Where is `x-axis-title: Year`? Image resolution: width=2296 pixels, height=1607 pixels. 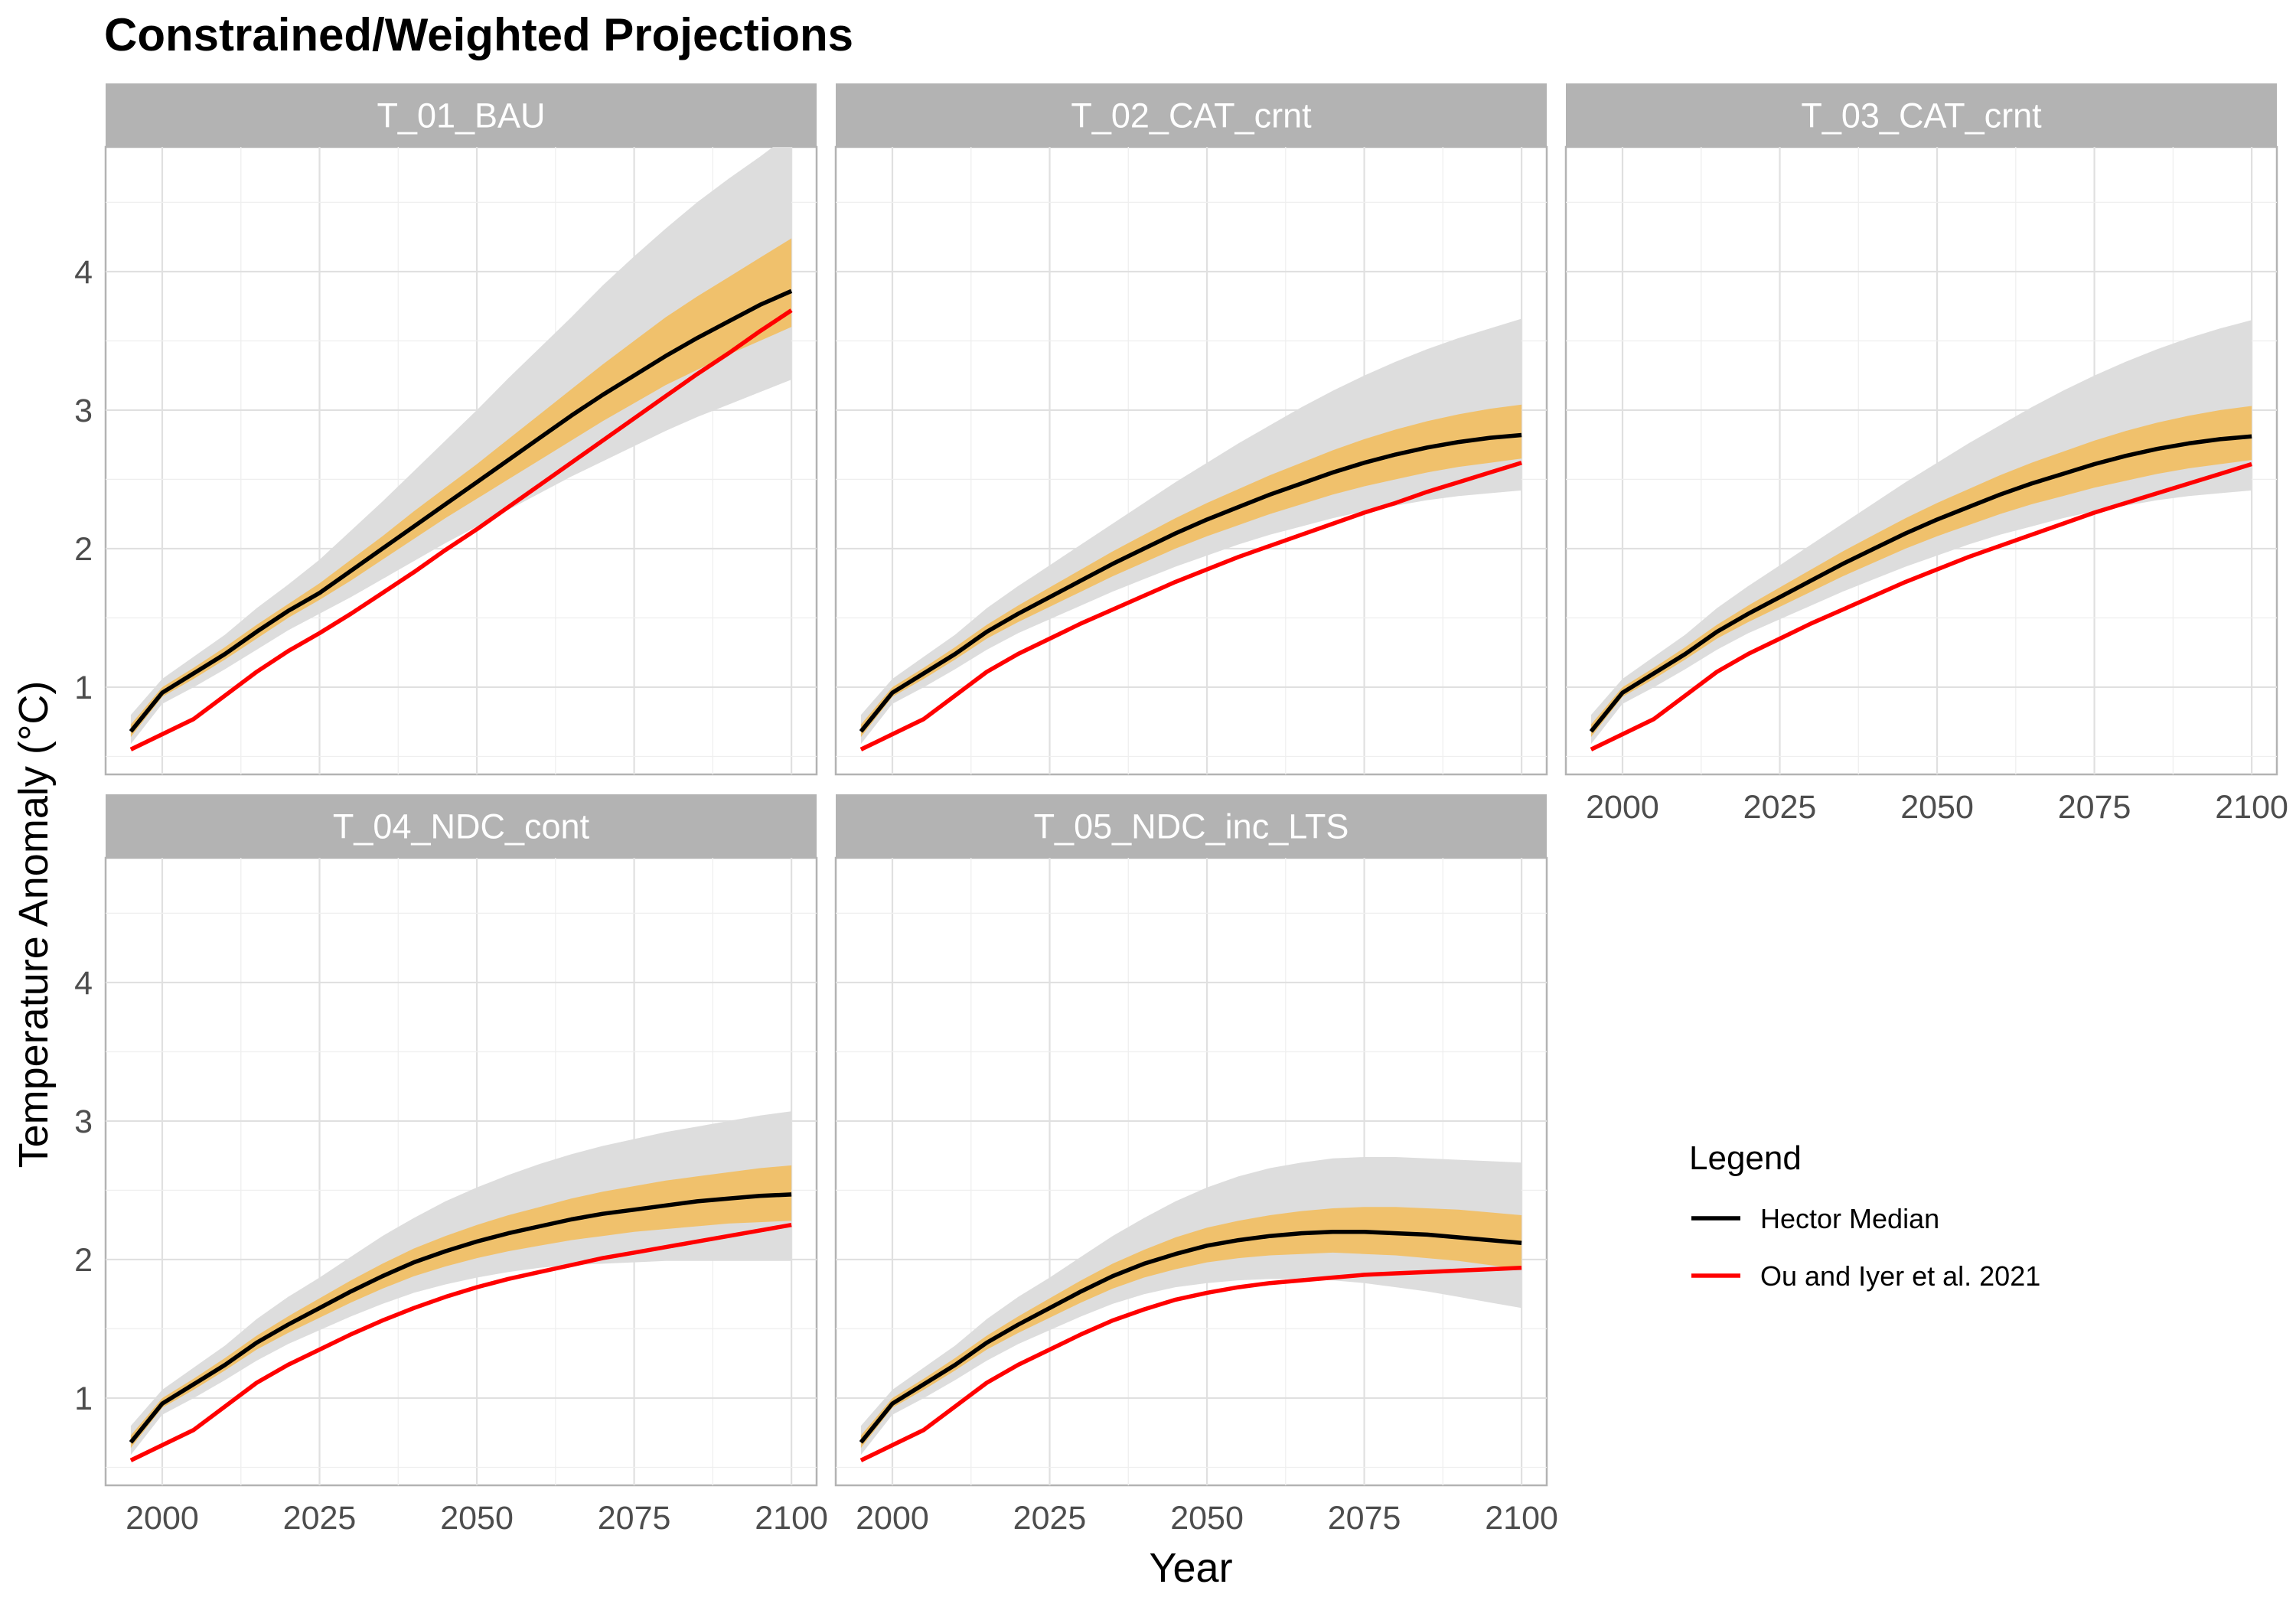
x-axis-title: Year is located at coordinates (1190, 1568).